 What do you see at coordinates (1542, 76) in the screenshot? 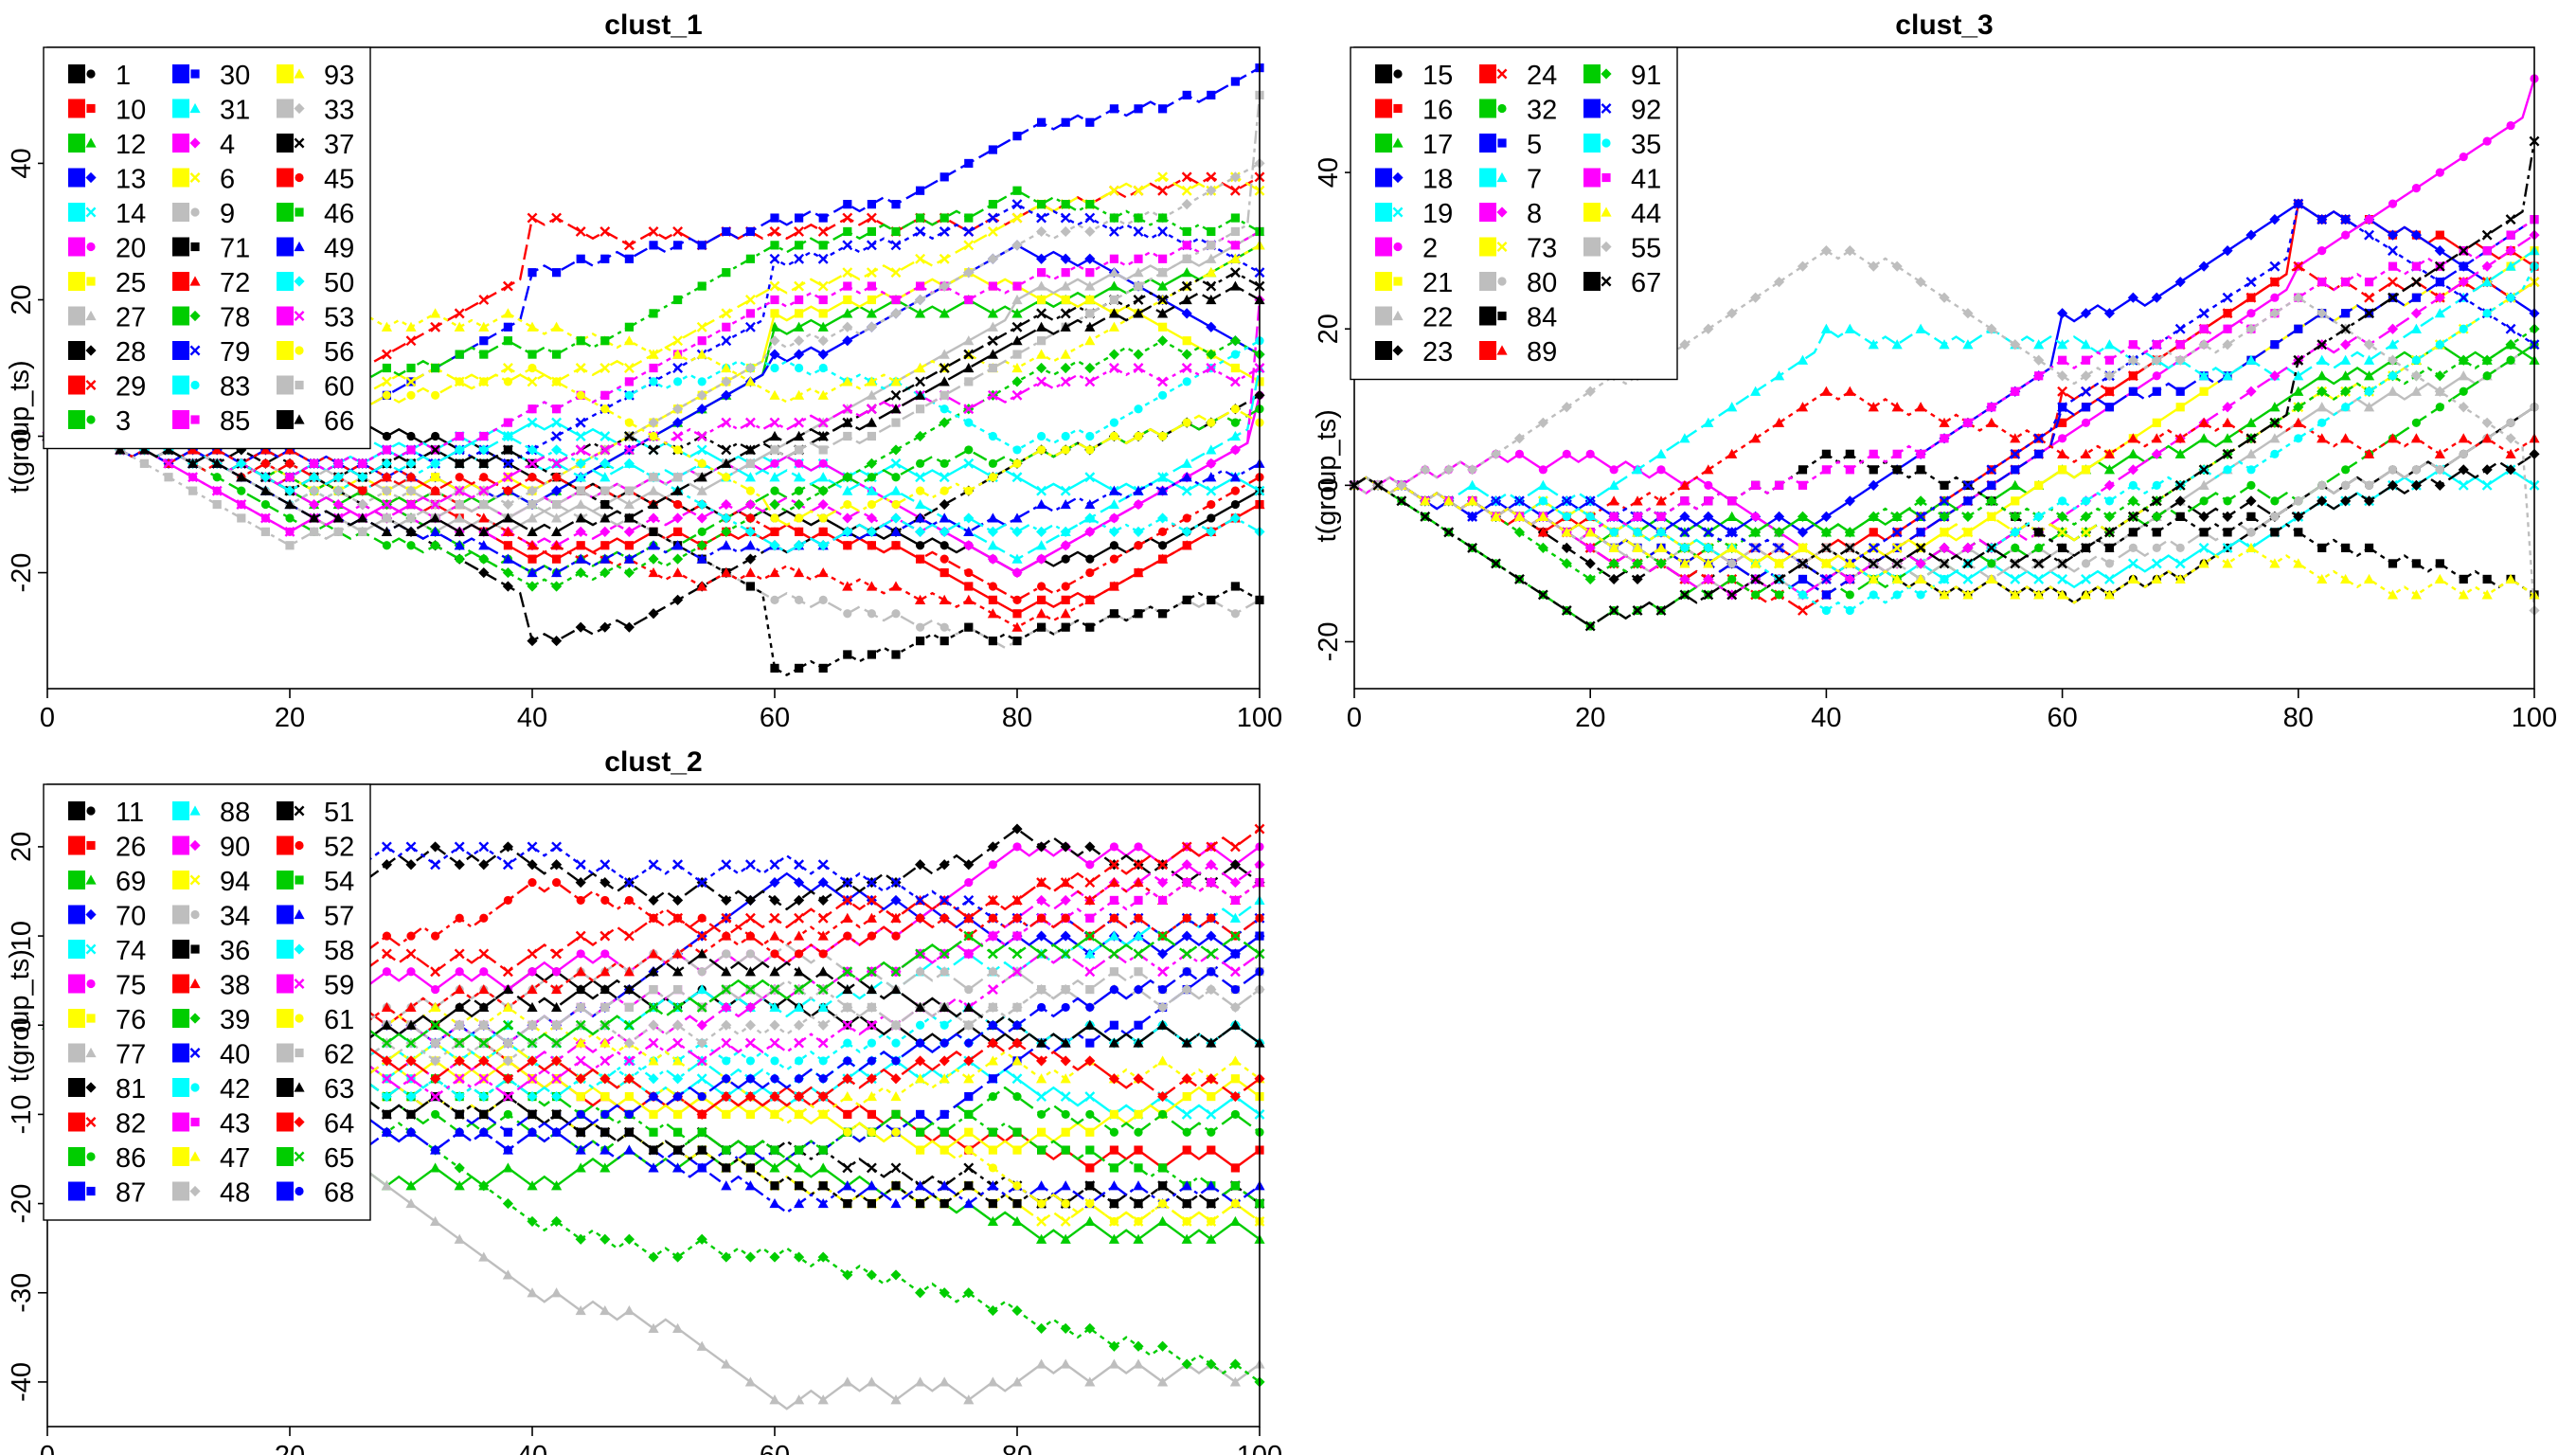
I see `legend-label: 24` at bounding box center [1542, 76].